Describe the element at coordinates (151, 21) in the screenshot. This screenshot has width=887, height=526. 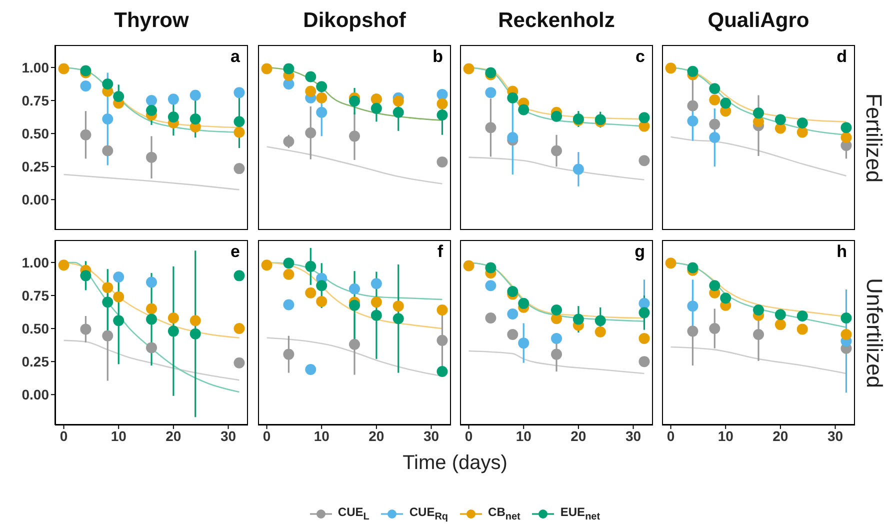
I see `chart-title: Thyrow` at that location.